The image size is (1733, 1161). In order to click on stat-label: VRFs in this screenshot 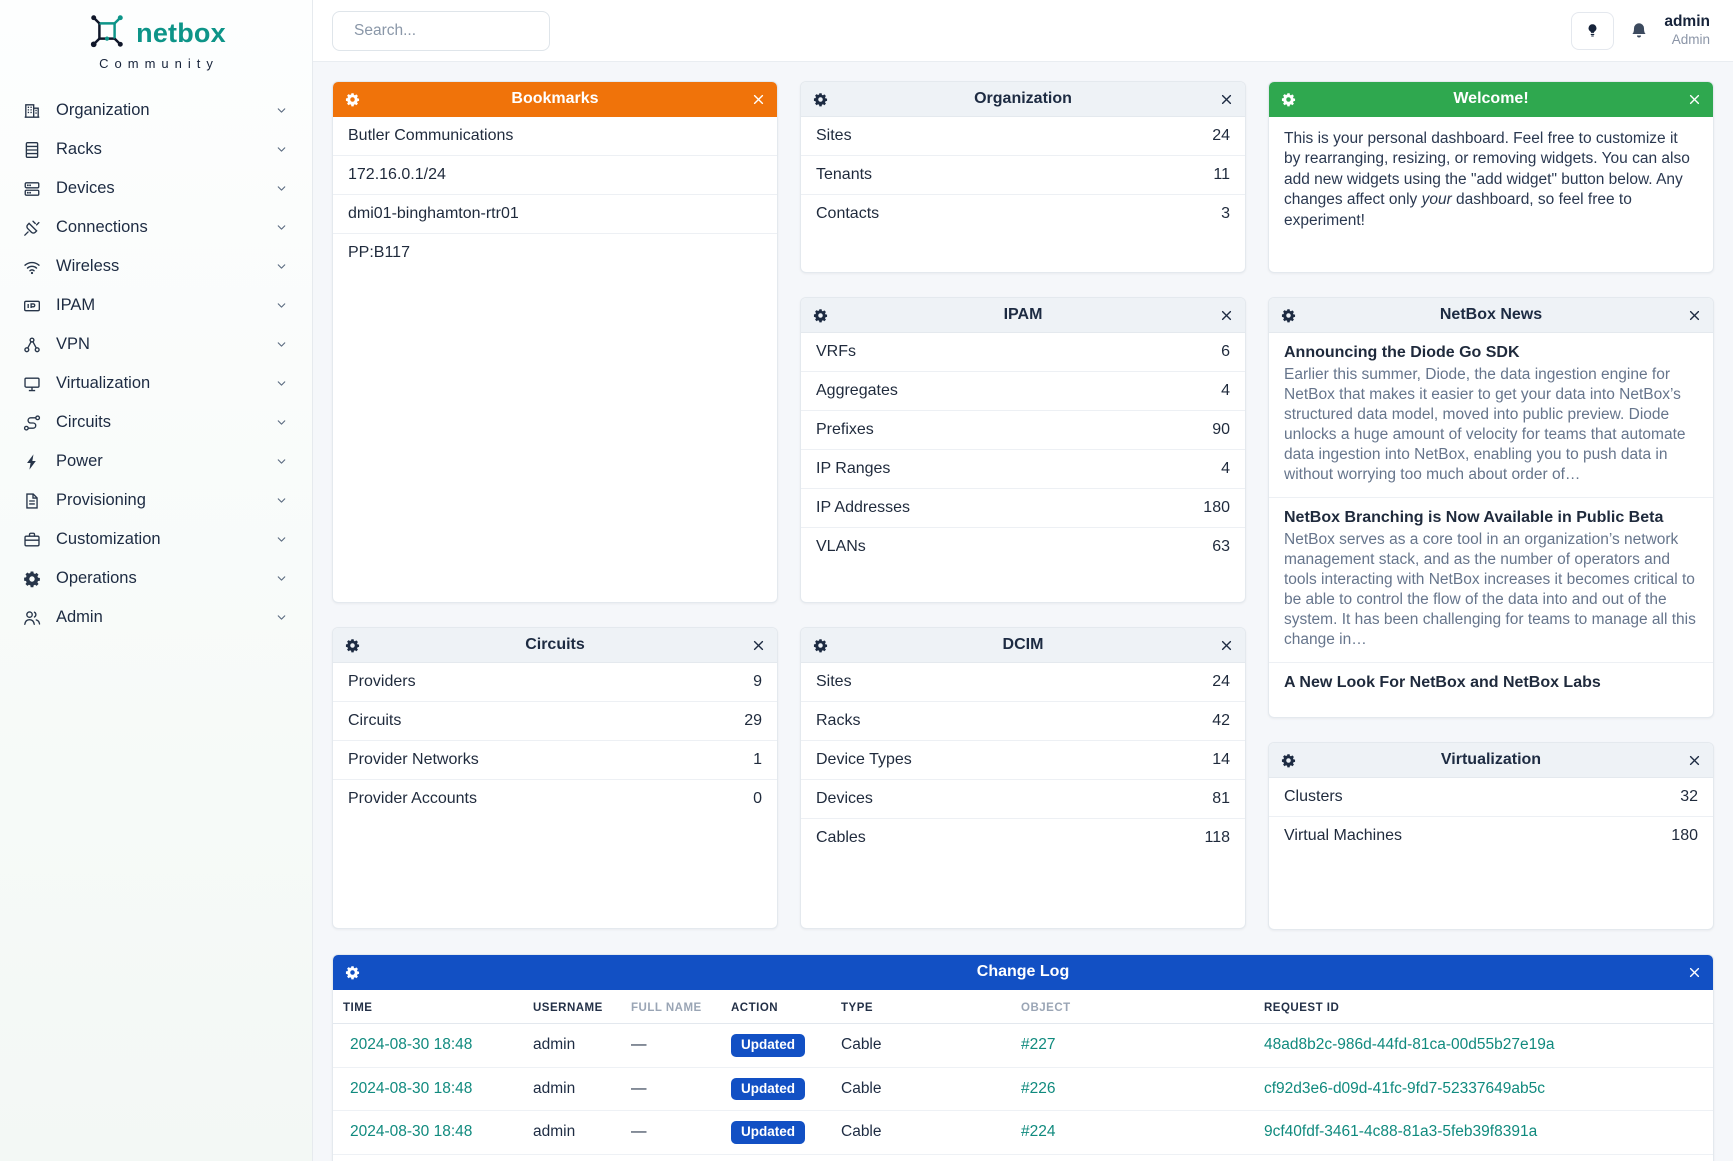, I will do `click(836, 351)`.